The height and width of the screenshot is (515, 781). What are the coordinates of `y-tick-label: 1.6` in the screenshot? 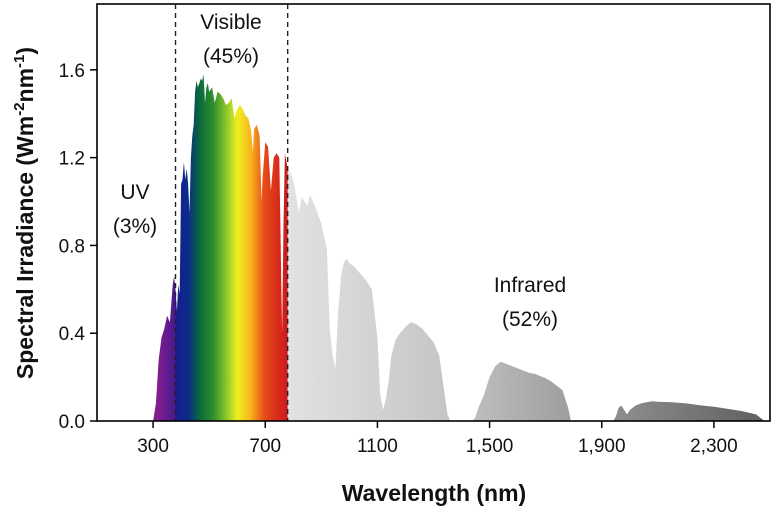 It's located at (72, 71).